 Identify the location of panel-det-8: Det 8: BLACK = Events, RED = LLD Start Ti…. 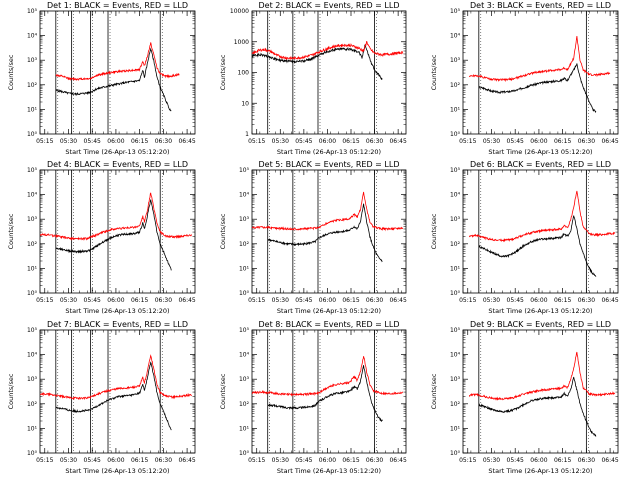
(313, 397).